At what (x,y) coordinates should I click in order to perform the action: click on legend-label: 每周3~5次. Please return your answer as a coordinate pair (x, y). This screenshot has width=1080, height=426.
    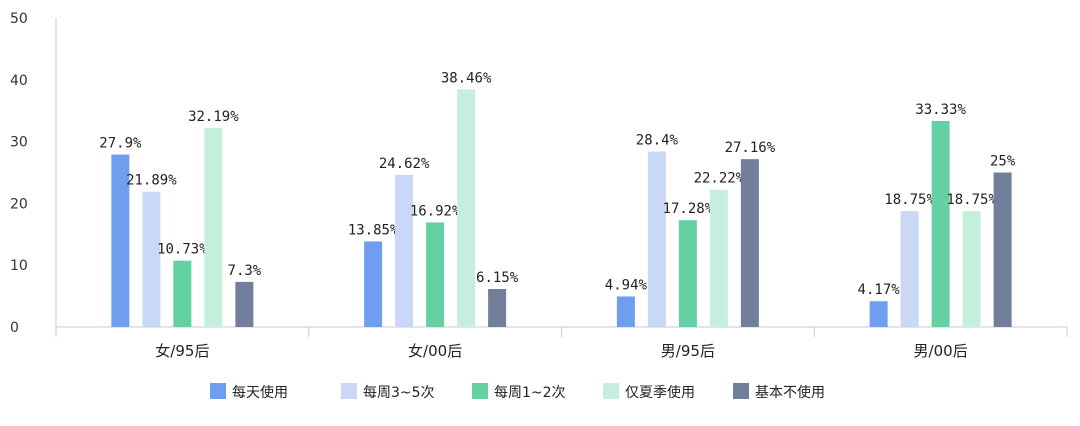
    Looking at the image, I should click on (399, 393).